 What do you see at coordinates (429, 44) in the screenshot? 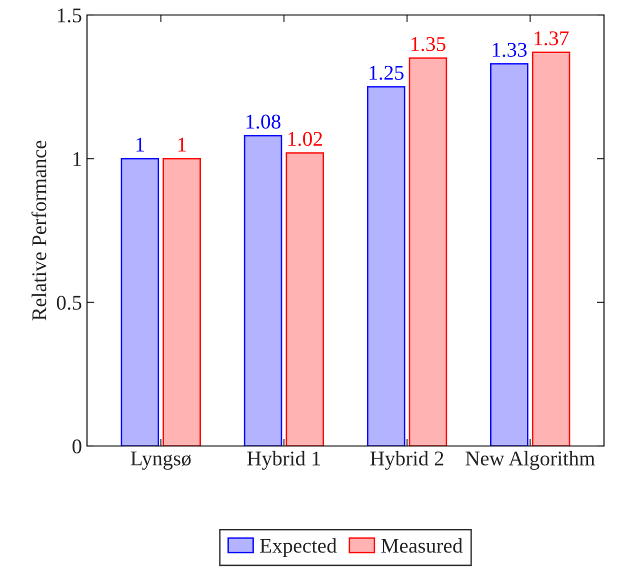
I see `data-label: 1.35` at bounding box center [429, 44].